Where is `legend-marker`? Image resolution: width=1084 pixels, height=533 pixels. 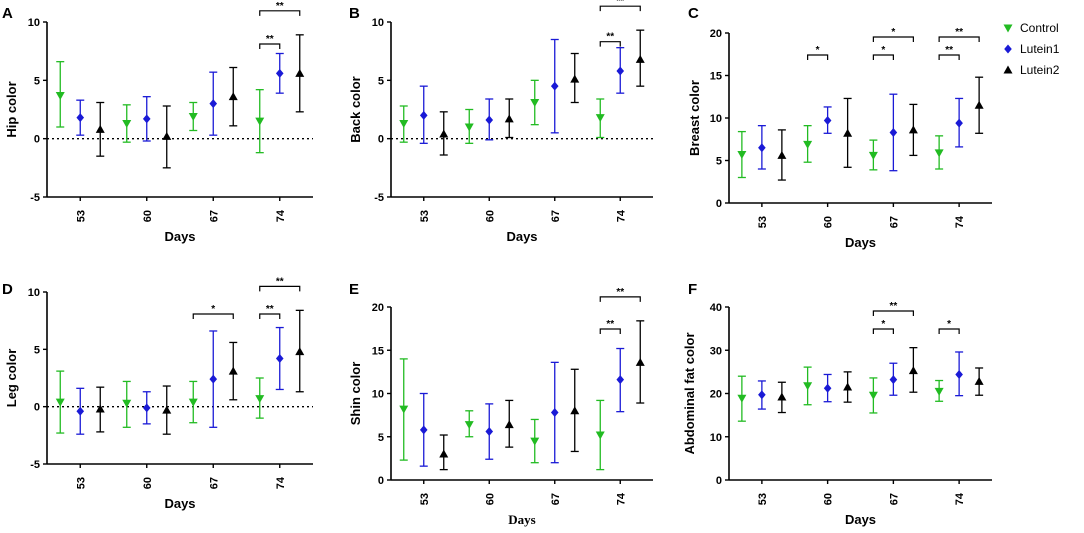 legend-marker is located at coordinates (1008, 69).